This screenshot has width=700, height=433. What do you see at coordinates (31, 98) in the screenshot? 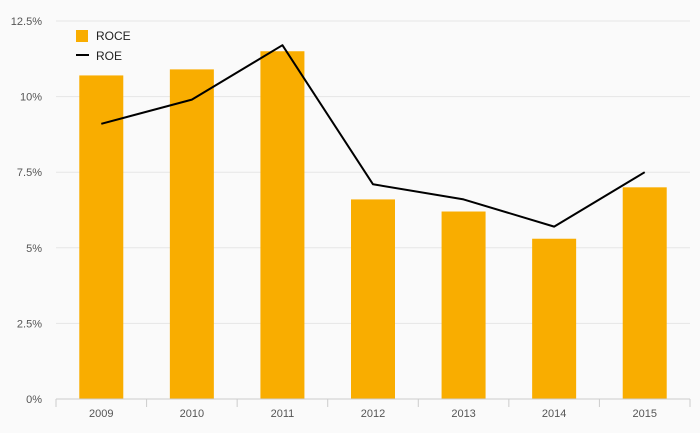
I see `y-tick-label: 10%` at bounding box center [31, 98].